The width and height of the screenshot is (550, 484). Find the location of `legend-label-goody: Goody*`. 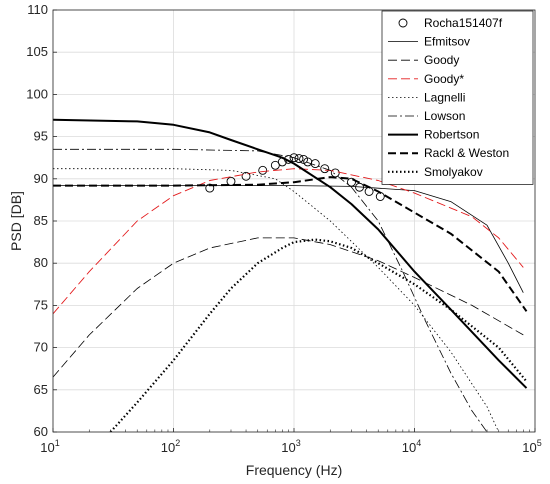

legend-label-goody: Goody* is located at coordinates (444, 79).